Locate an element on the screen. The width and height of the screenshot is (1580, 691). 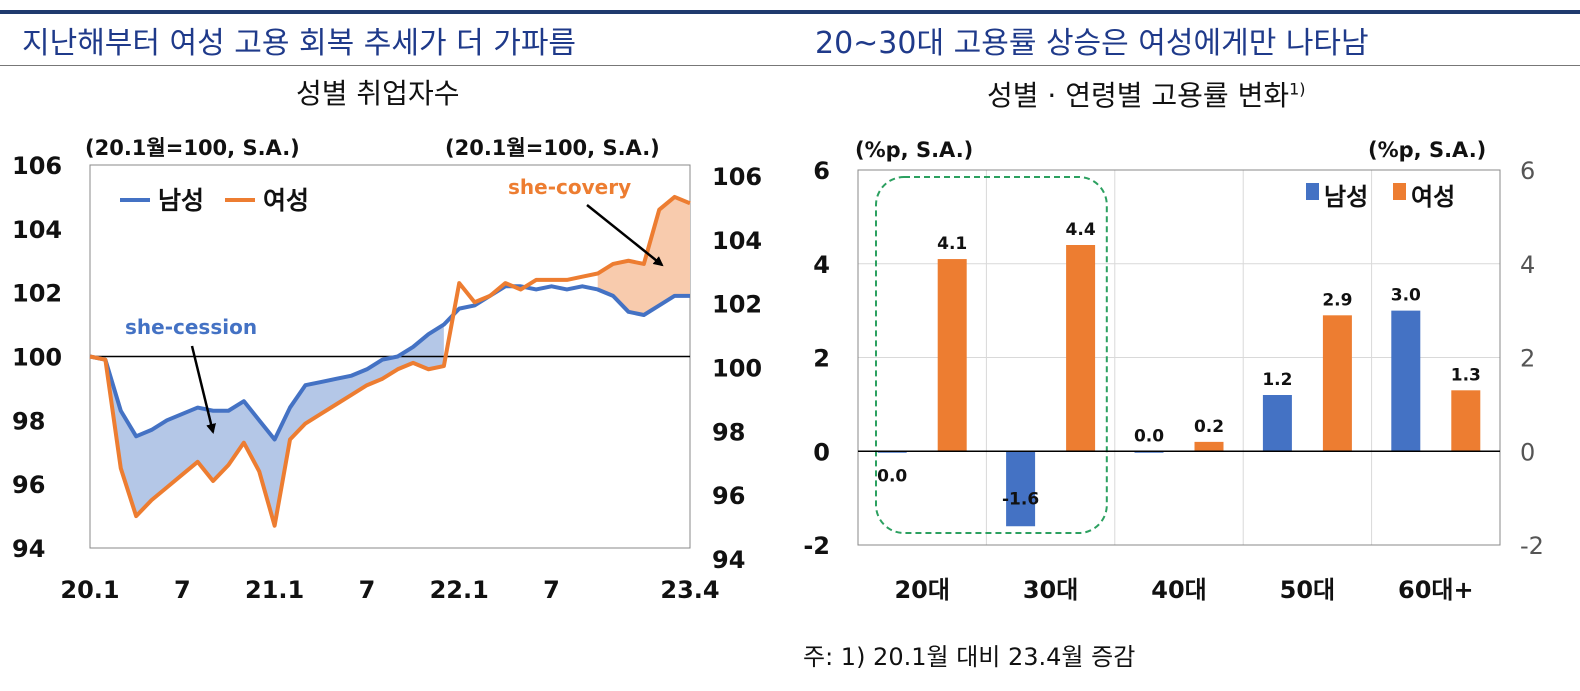
y-tick-left: 94 is located at coordinates (28, 549).